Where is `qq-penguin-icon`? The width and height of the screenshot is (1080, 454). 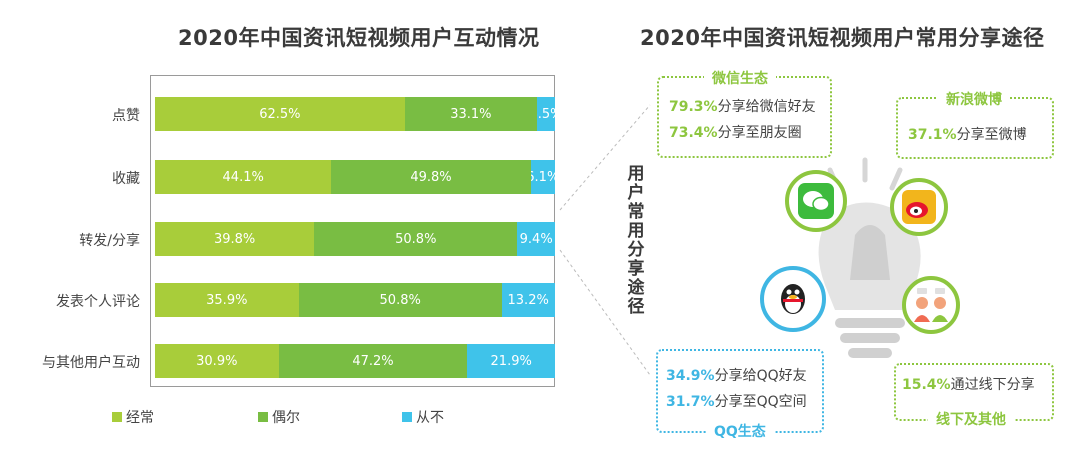 qq-penguin-icon is located at coordinates (793, 299).